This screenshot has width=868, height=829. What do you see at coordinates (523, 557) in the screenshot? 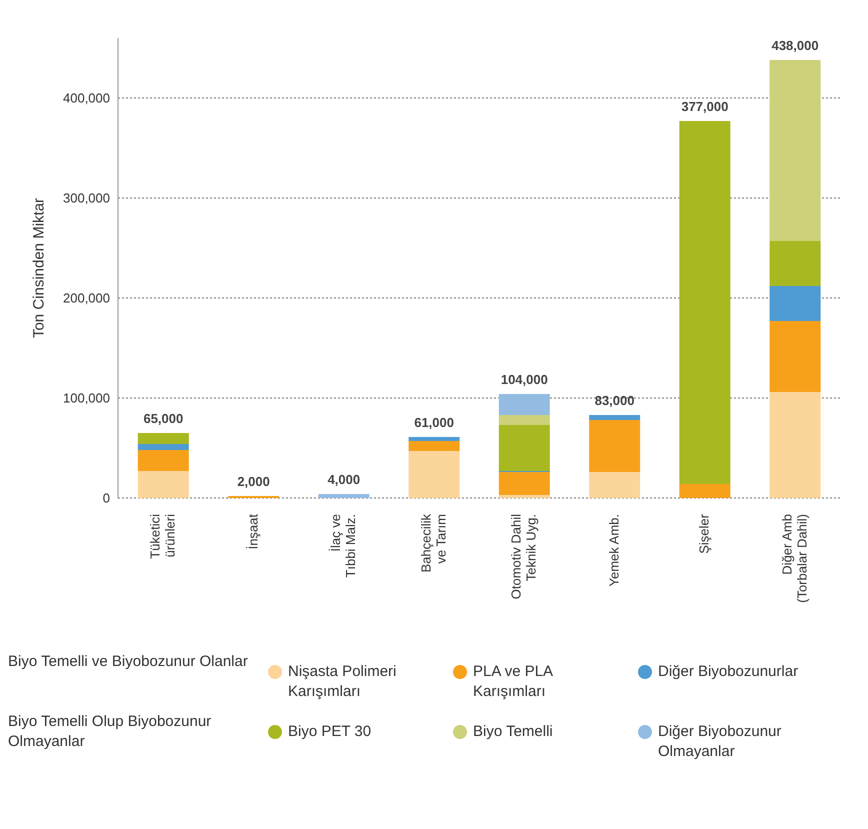
I see `x-tick-label: Otomotiv Dahil Teknik Uyg.` at bounding box center [523, 557].